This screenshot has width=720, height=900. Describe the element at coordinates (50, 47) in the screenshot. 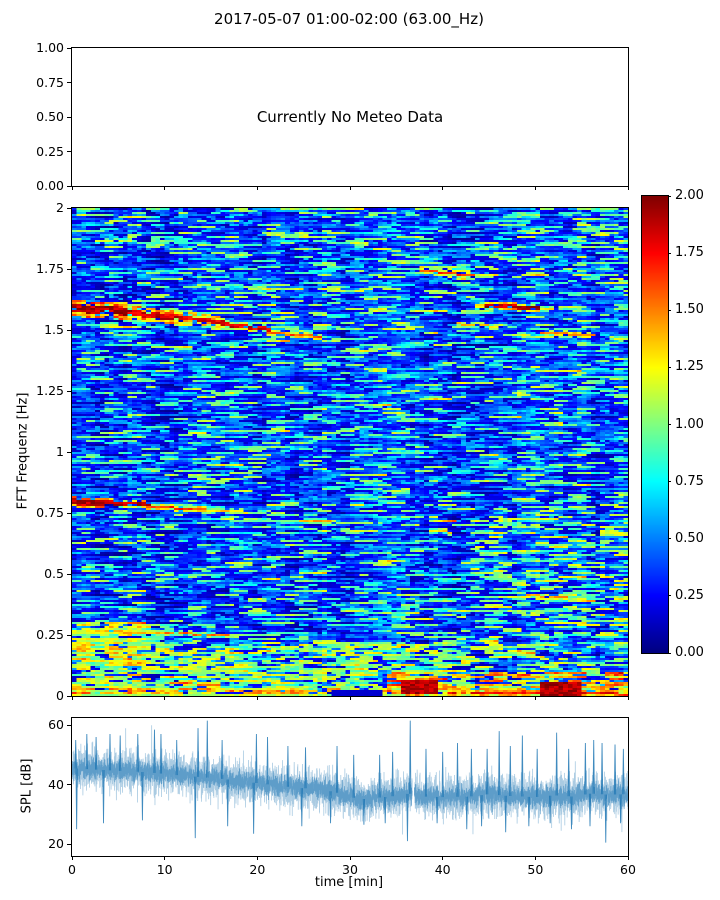

I see `y-tick-label: 1.00` at that location.